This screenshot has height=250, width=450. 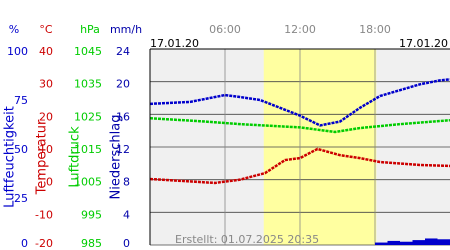 What do you see at coordinates (21, 198) in the screenshot?
I see `y-tick-label: 25` at bounding box center [21, 198].